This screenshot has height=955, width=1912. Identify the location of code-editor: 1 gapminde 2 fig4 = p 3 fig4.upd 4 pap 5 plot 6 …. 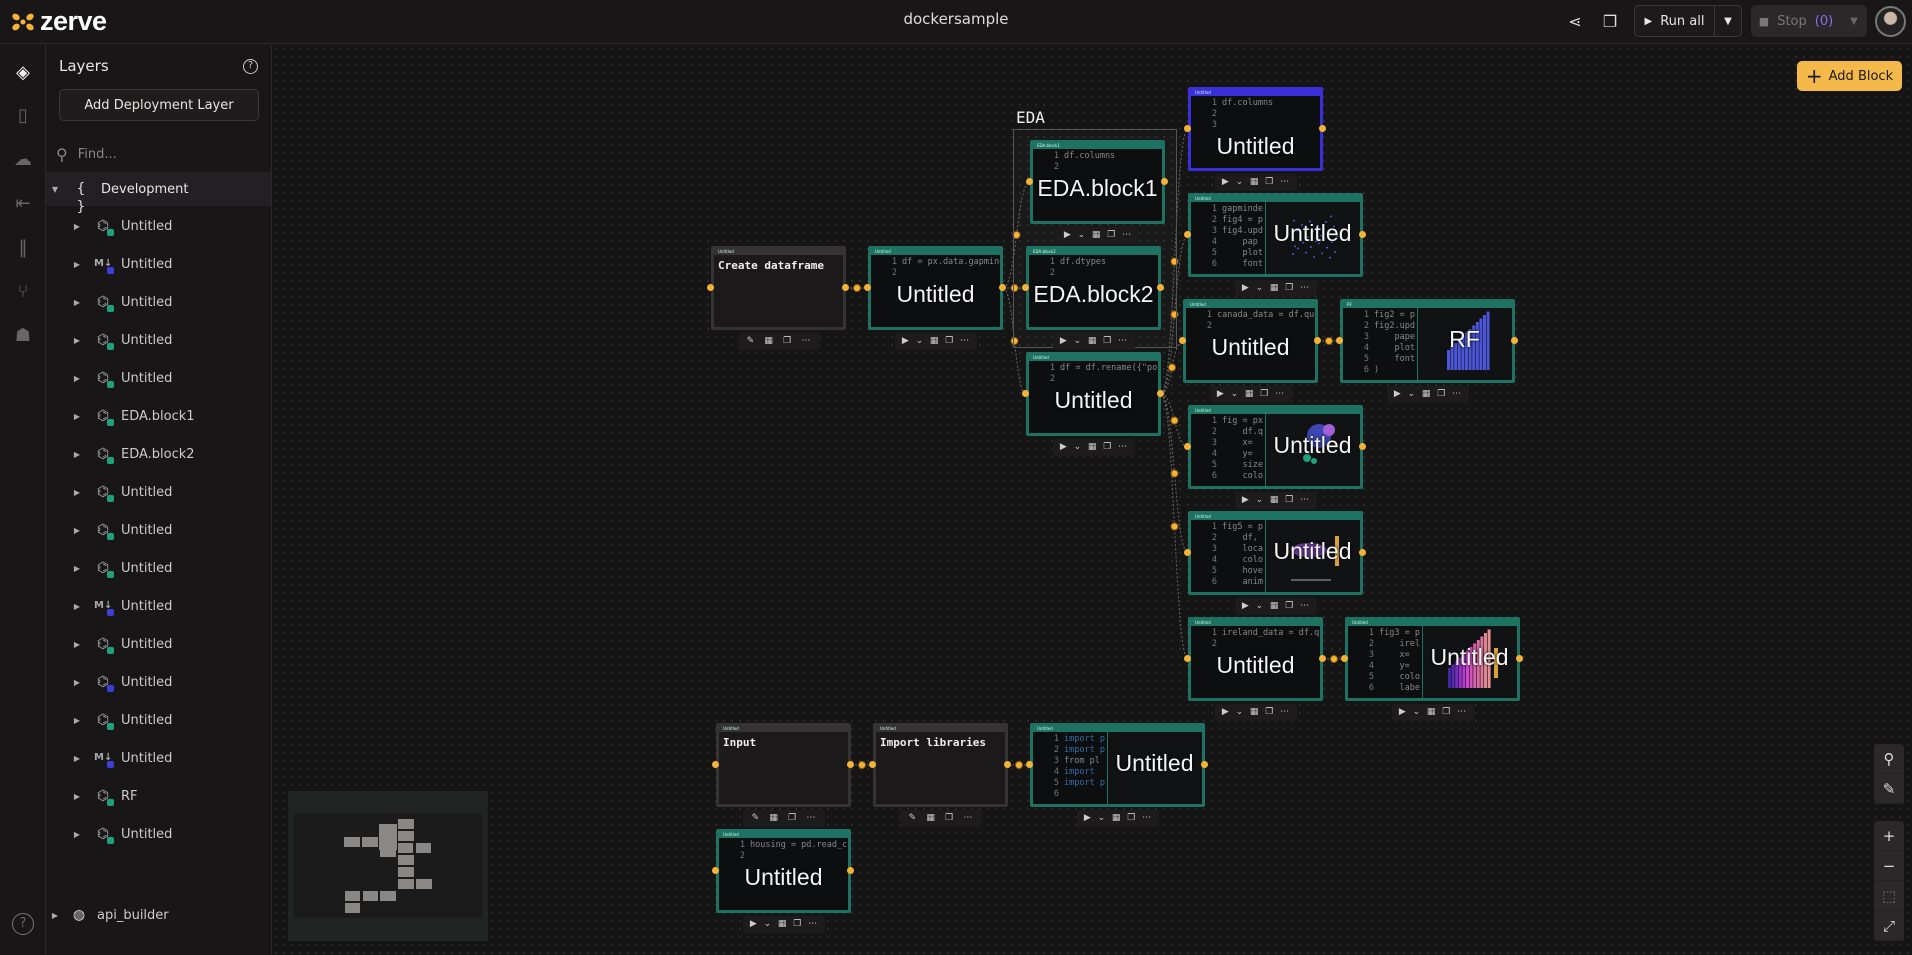
(1275, 236).